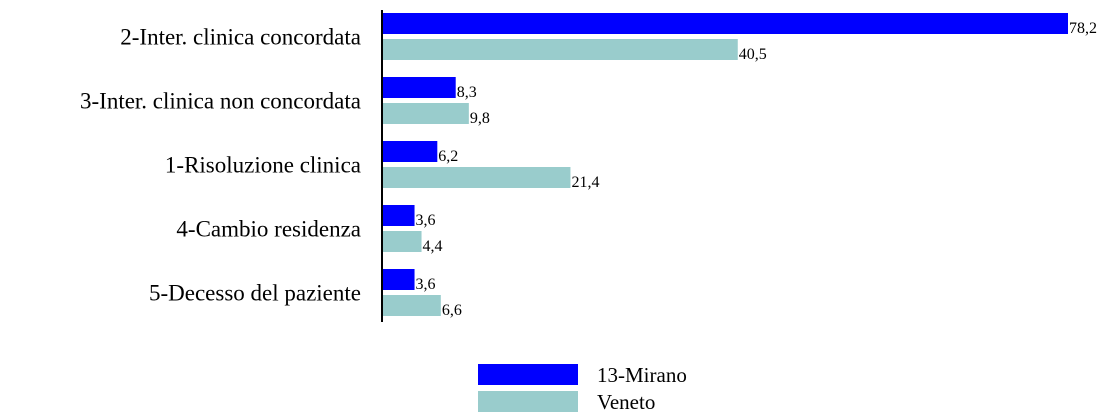 The height and width of the screenshot is (414, 1107). Describe the element at coordinates (240, 37) in the screenshot. I see `category-label: 2-Inter. clinica concordata` at that location.